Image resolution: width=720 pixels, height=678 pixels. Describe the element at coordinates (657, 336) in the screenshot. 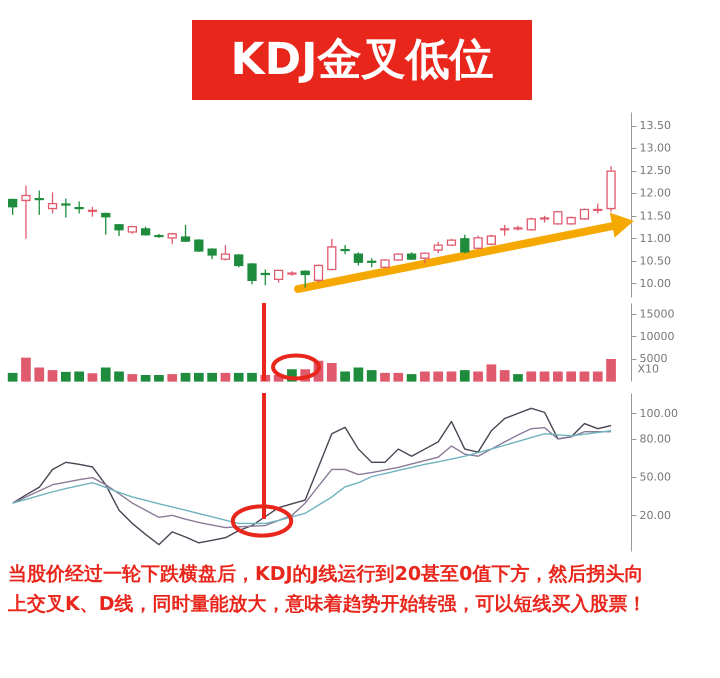

I see `y-tick-label: 10000` at that location.